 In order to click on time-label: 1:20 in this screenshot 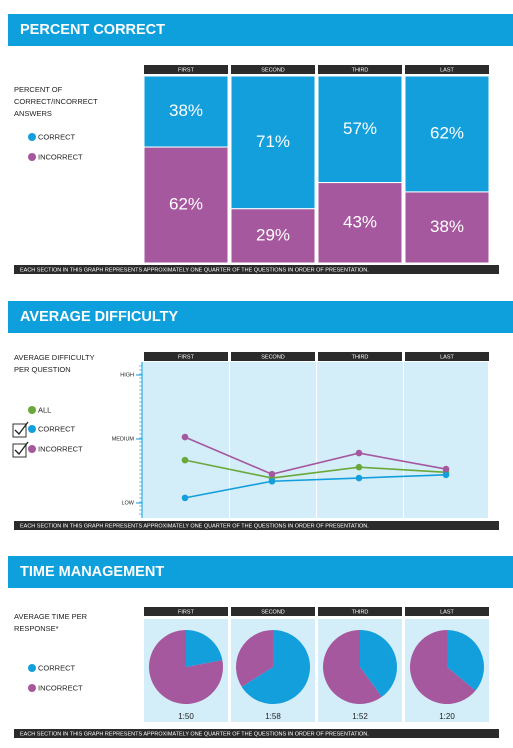, I will do `click(447, 716)`.